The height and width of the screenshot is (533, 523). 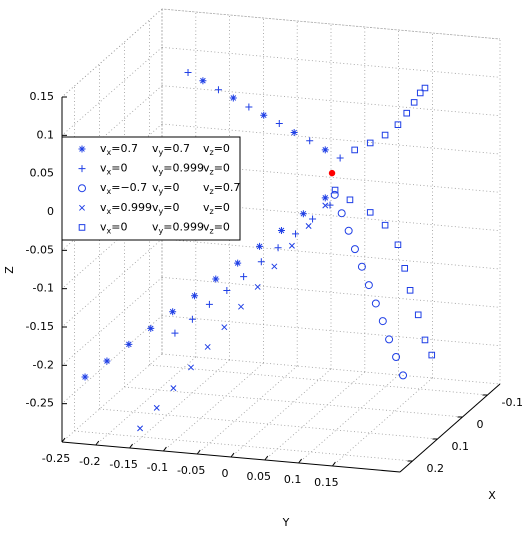 What do you see at coordinates (221, 188) in the screenshot?
I see `legend-label: vz=0.7` at bounding box center [221, 188].